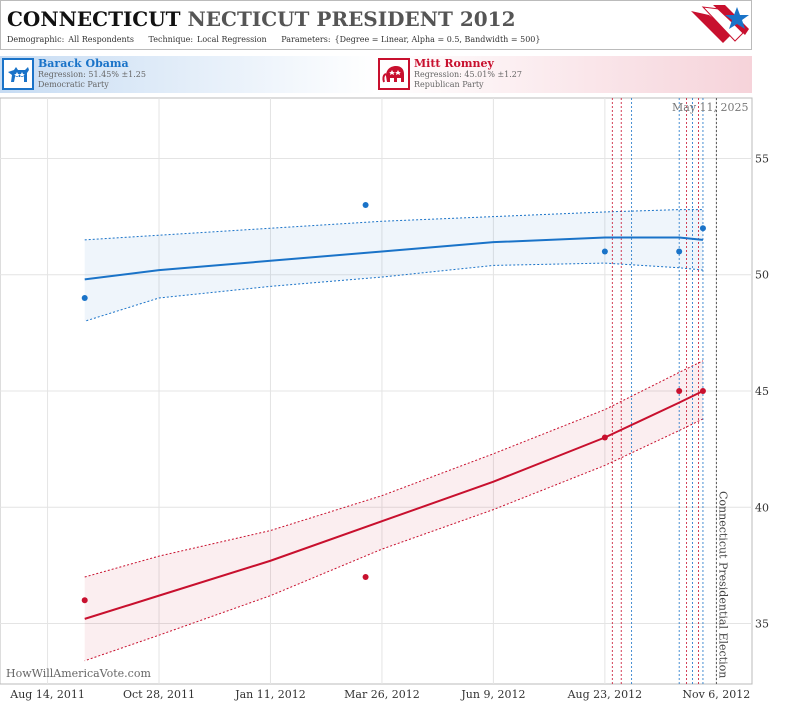  What do you see at coordinates (394, 258) in the screenshot?
I see `regression-line` at bounding box center [394, 258].